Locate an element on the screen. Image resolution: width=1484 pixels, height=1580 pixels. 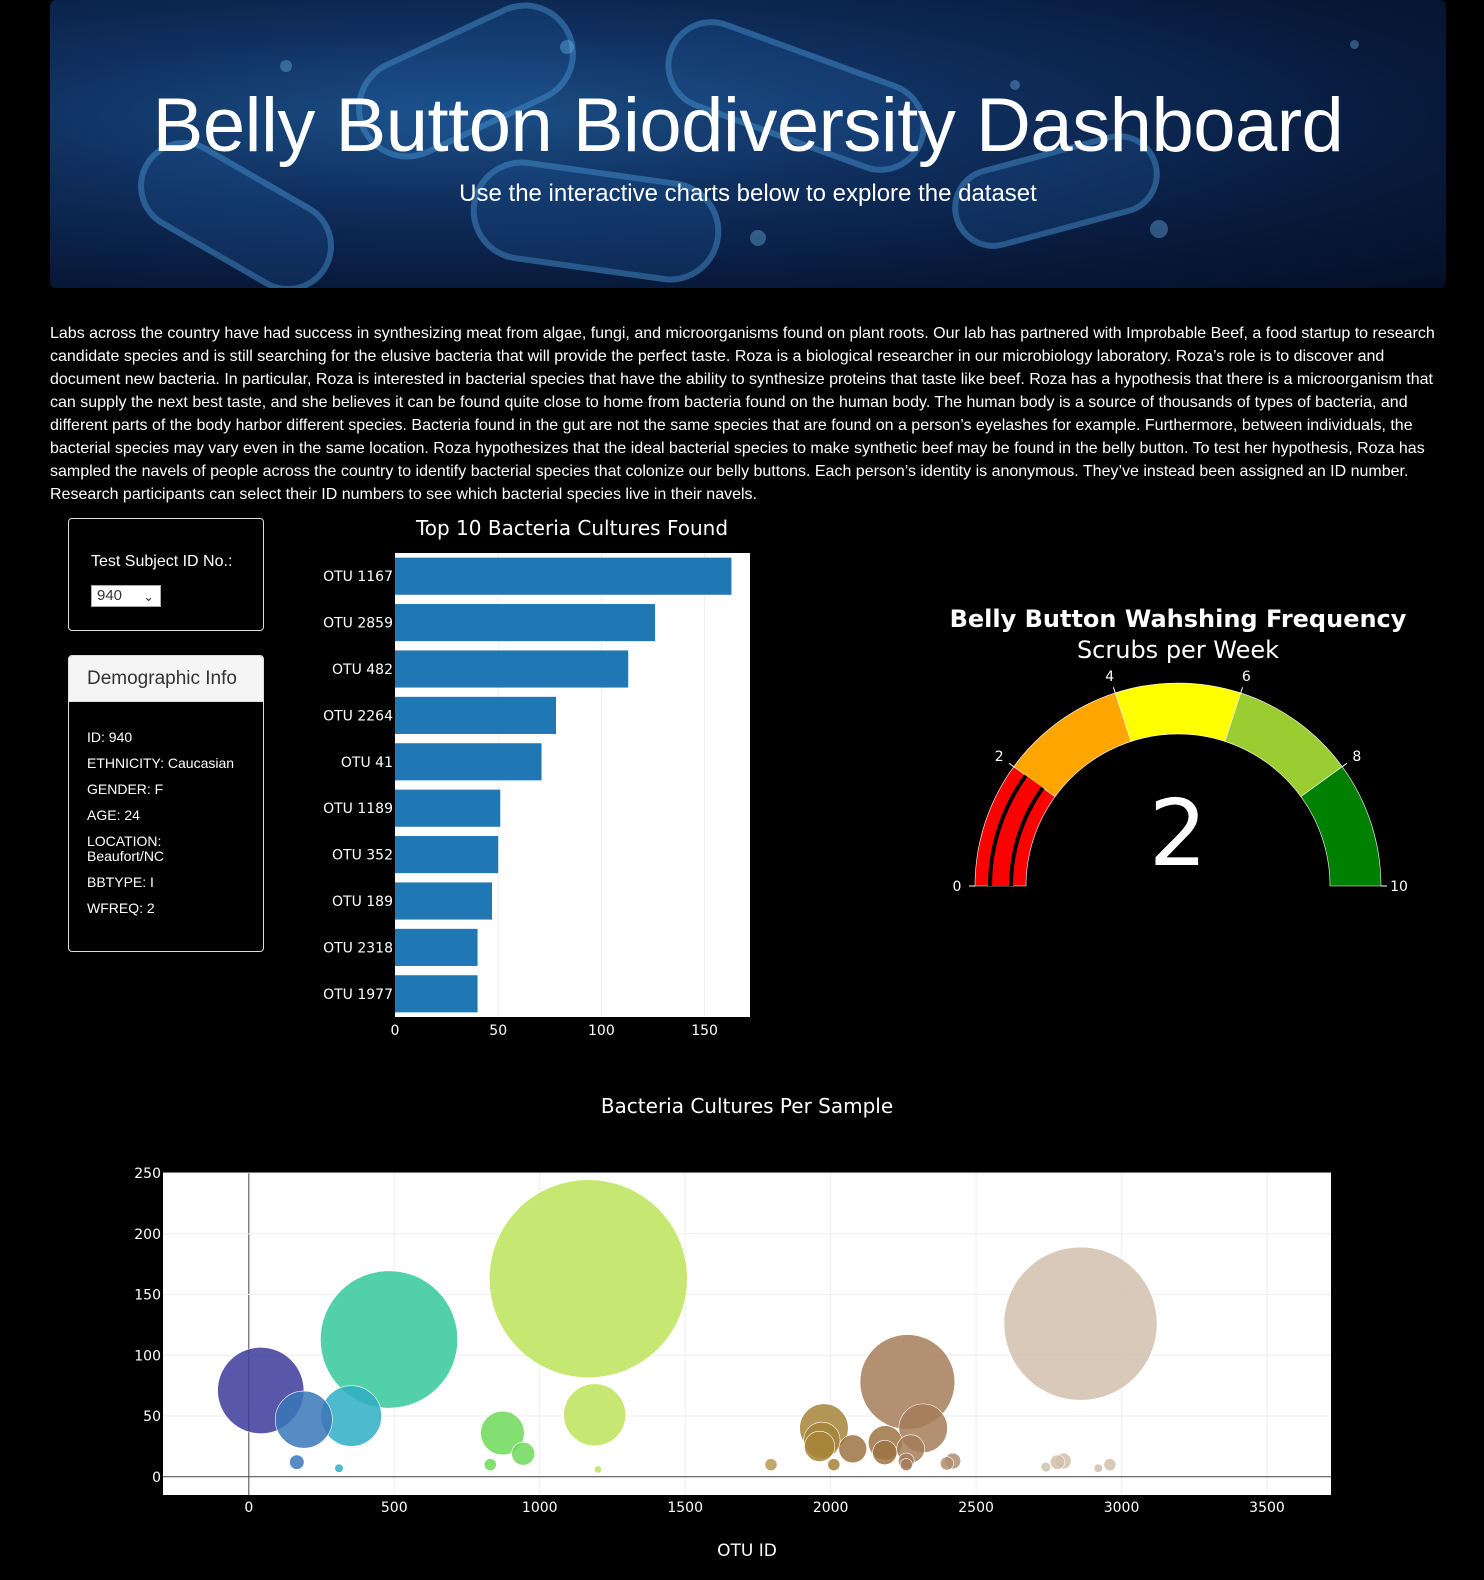
bubble-x-tick-label: 2000 is located at coordinates (831, 1508).